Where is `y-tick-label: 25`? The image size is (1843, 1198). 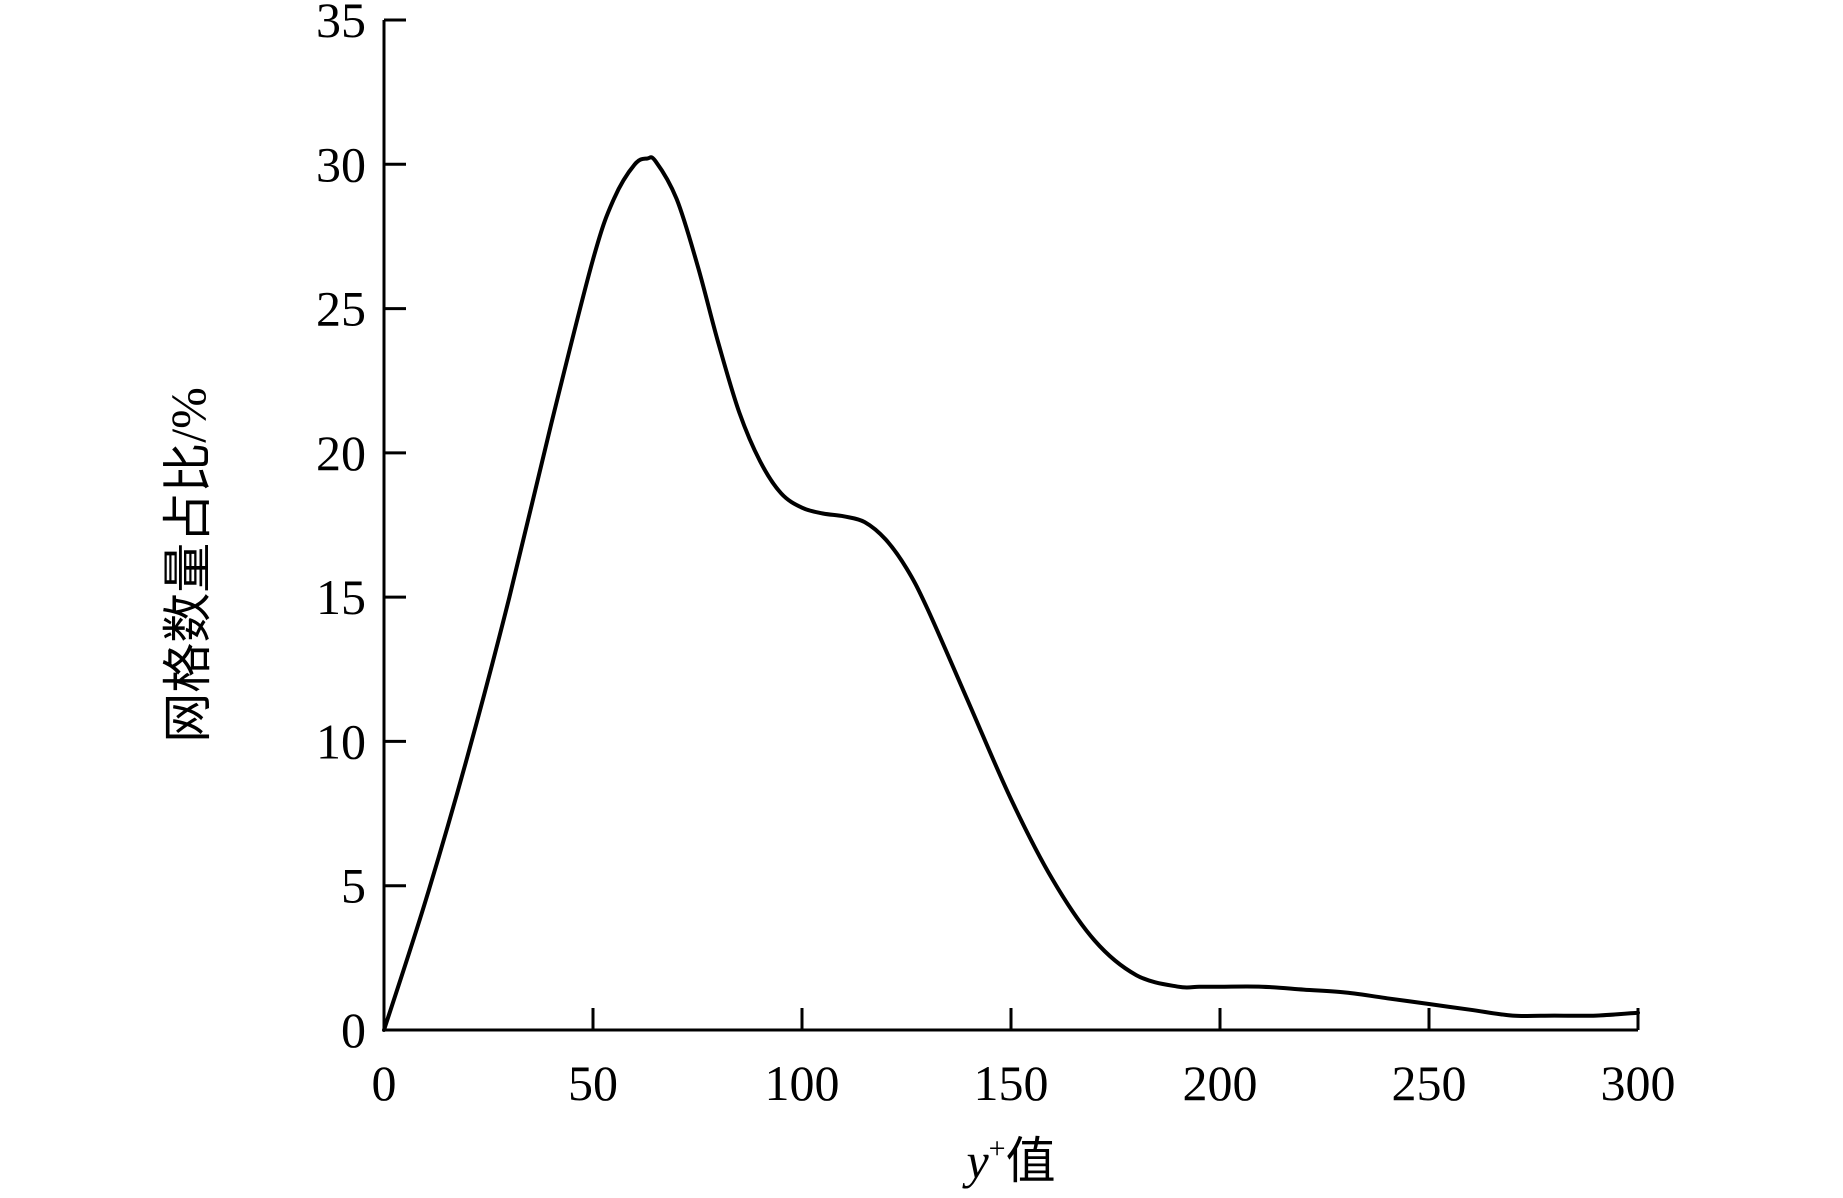 y-tick-label: 25 is located at coordinates (341, 309).